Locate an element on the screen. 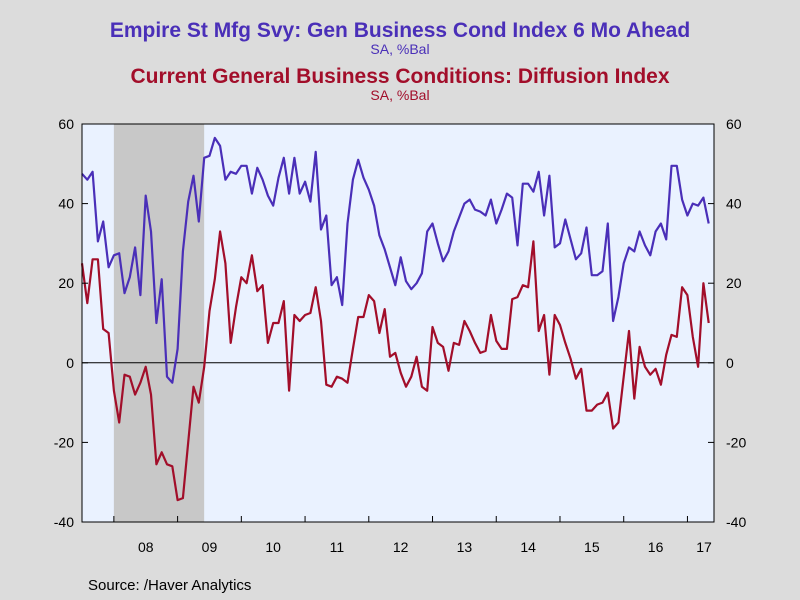 The width and height of the screenshot is (800, 600). y-tick-label-right: 60 is located at coordinates (734, 124).